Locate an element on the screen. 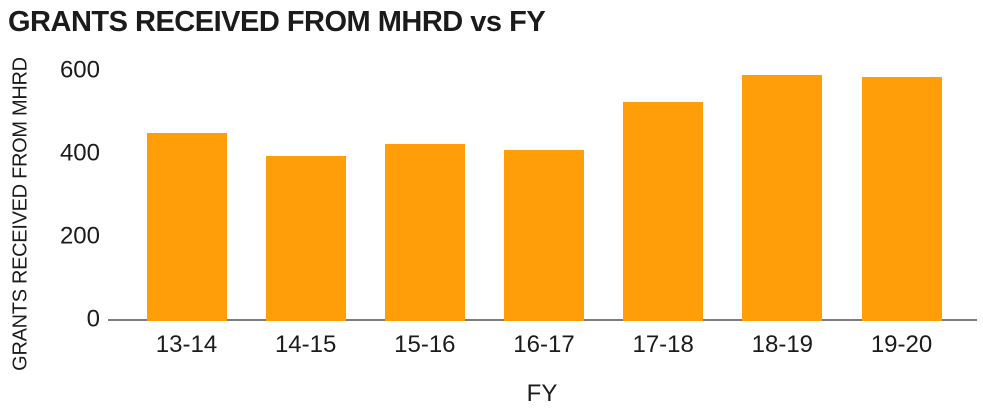 The image size is (983, 412). x-tick-label: 19-20 is located at coordinates (901, 344).